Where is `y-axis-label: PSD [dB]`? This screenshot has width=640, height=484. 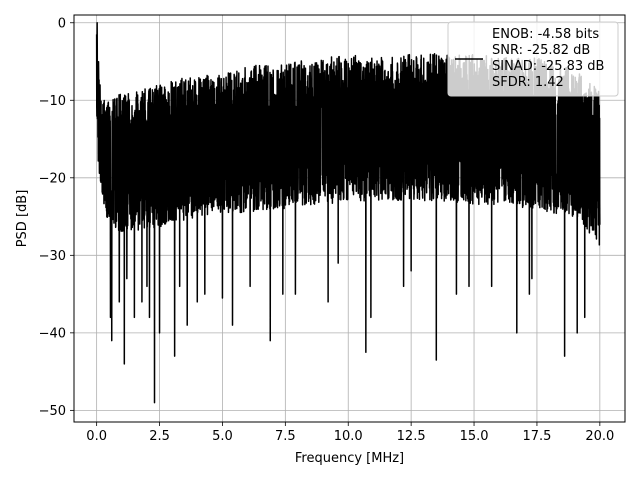
y-axis-label: PSD [dB] is located at coordinates (22, 219).